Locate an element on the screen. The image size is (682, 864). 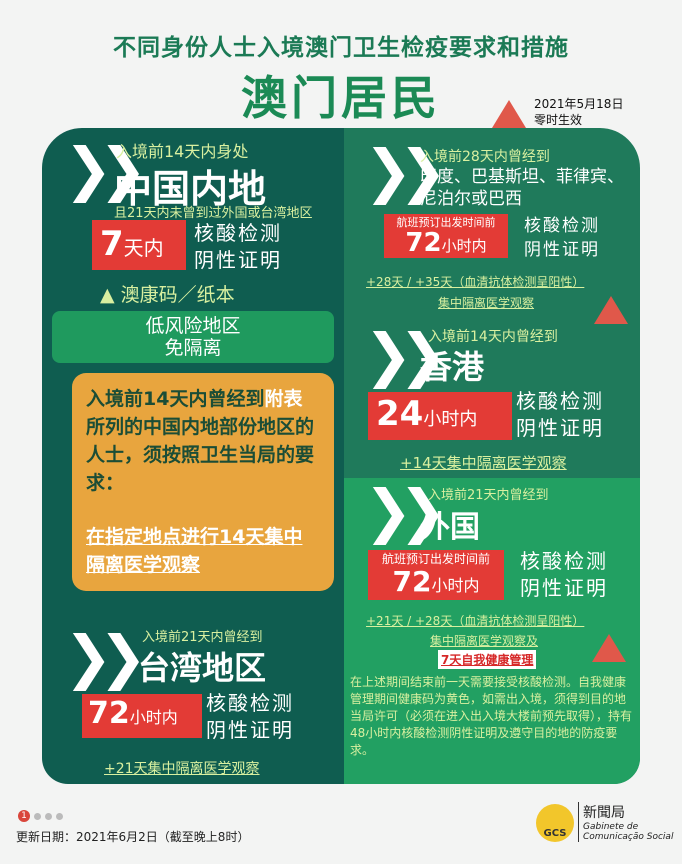
risk-text-b: 所列的中国内地部份地区的人士，须按照卫生当局的要求： is located at coordinates (200, 455).